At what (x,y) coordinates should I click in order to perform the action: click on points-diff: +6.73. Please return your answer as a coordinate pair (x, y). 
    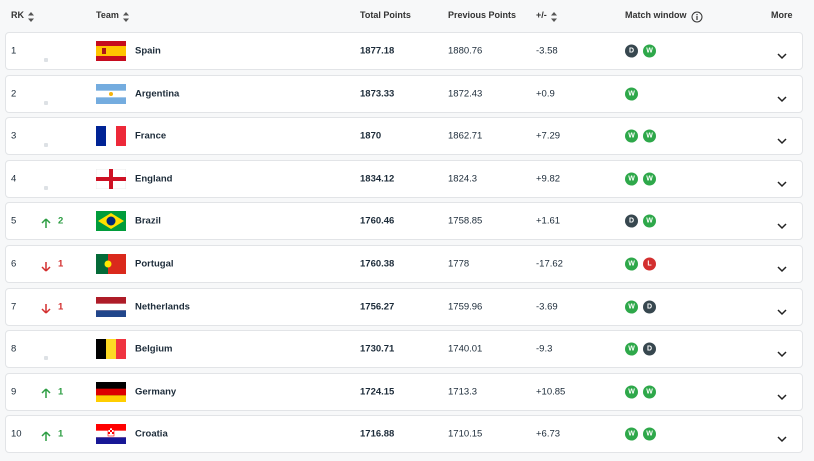
    Looking at the image, I should click on (548, 434).